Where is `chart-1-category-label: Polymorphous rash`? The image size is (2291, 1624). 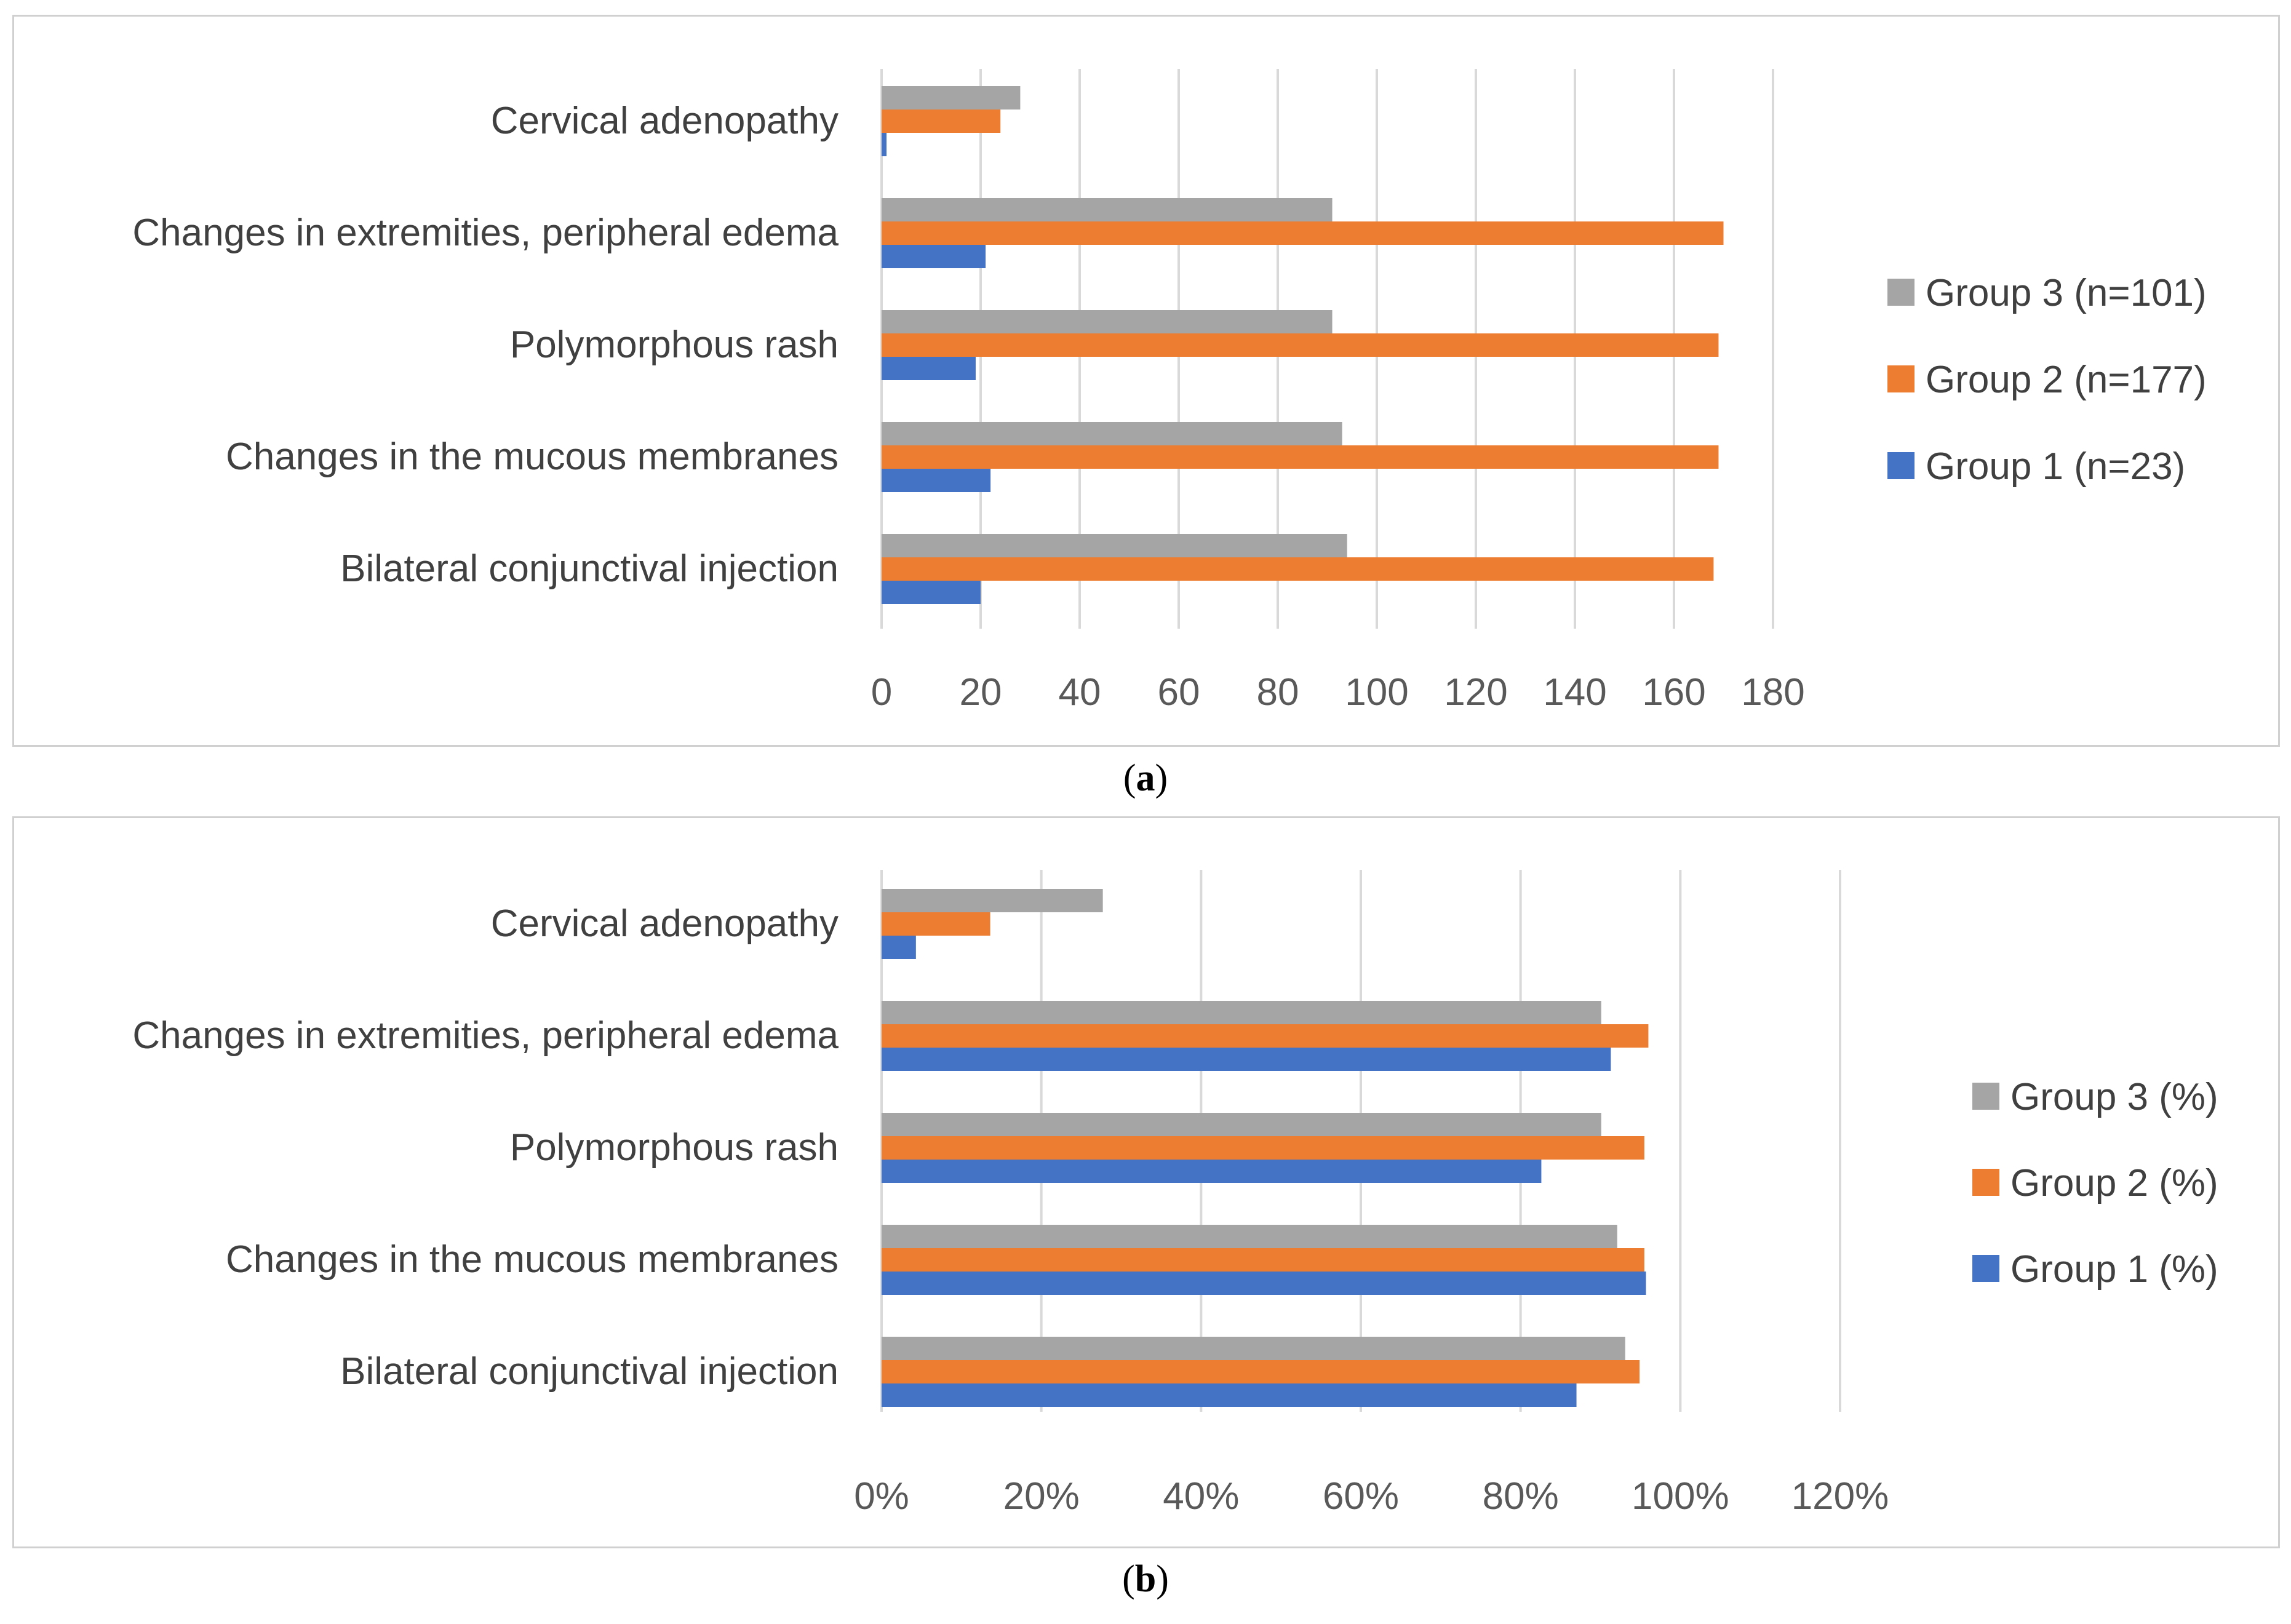
chart-1-category-label: Polymorphous rash is located at coordinates (675, 1147).